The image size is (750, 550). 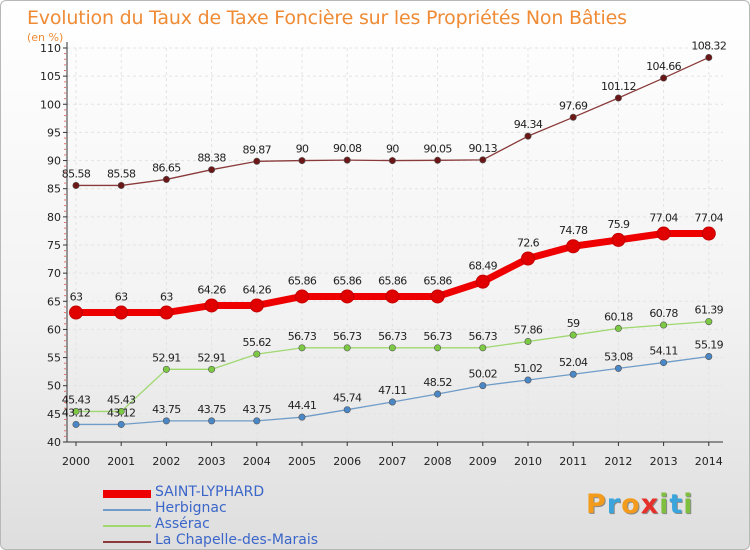 I want to click on data-label: 56.73, so click(x=347, y=336).